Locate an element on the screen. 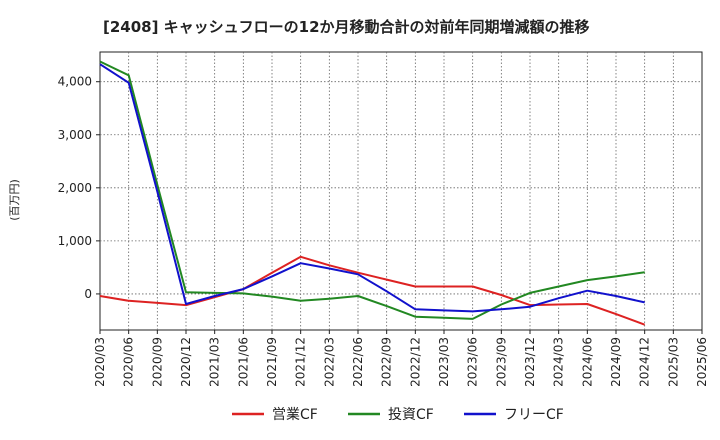 This screenshot has width=720, height=440. legend: 営業CF 投資CF フリーCF is located at coordinates (398, 415).